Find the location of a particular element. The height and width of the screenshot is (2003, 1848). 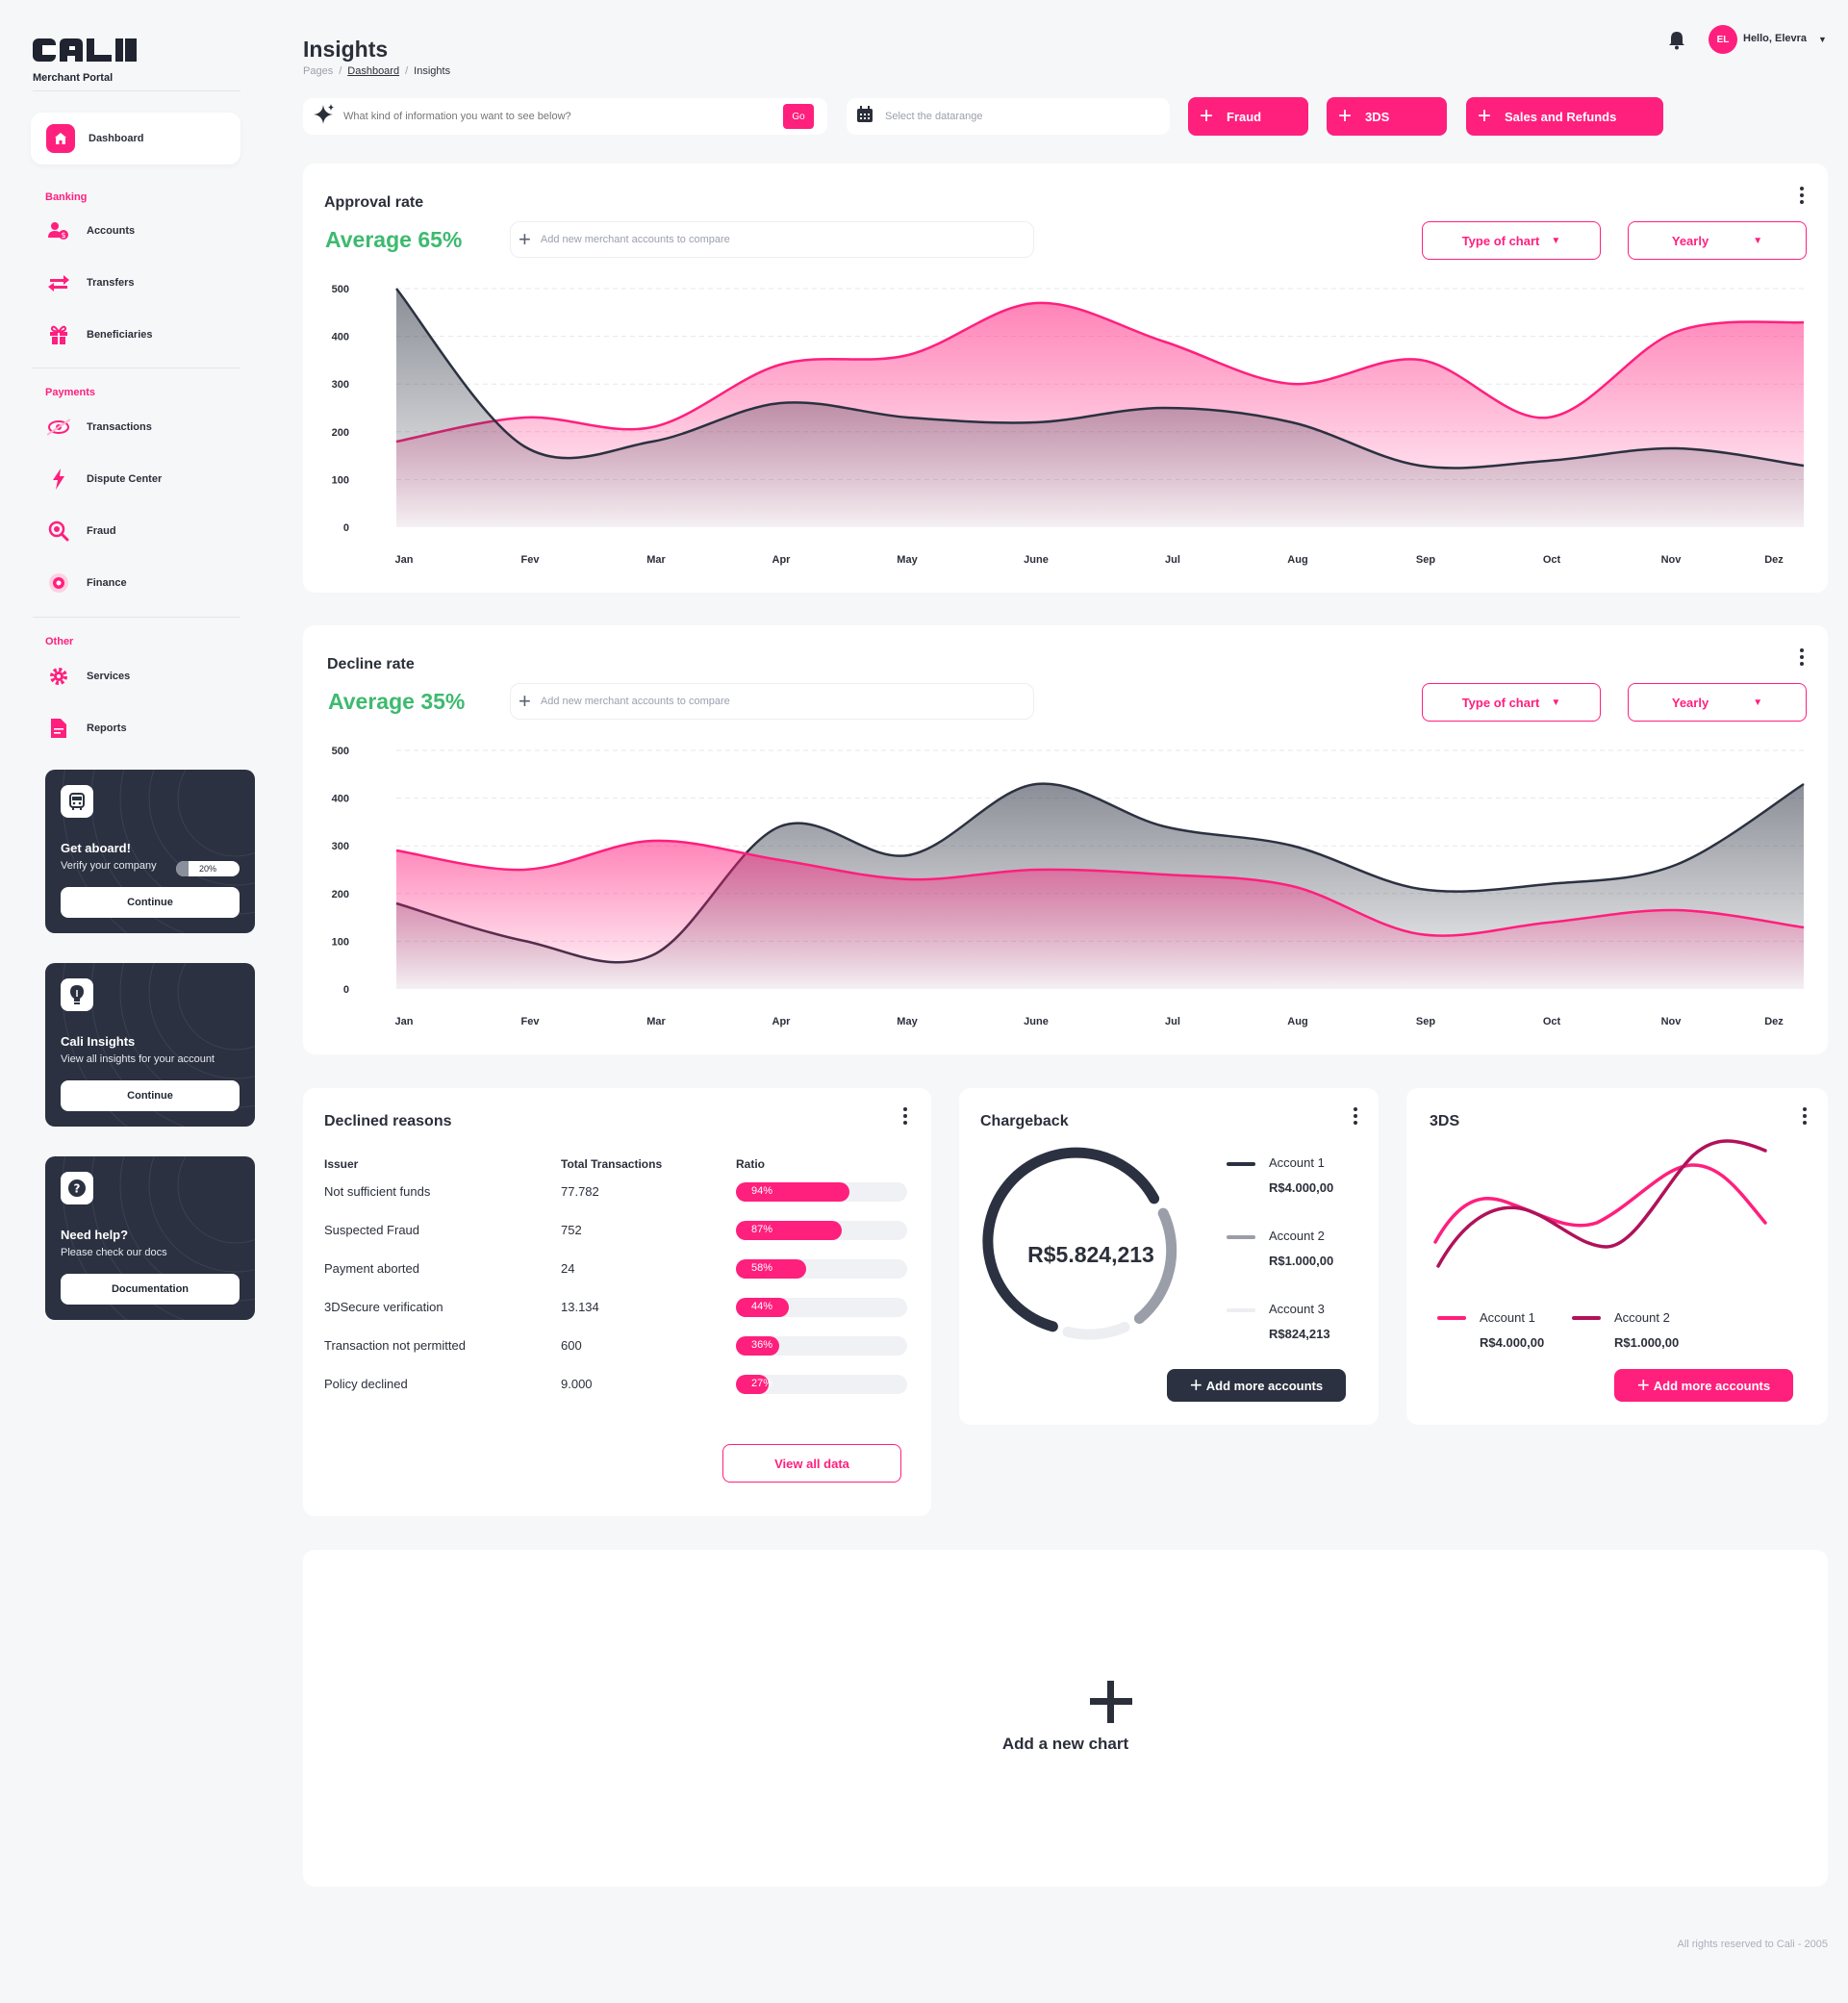

ratio-bar: 44% is located at coordinates (821, 1307).